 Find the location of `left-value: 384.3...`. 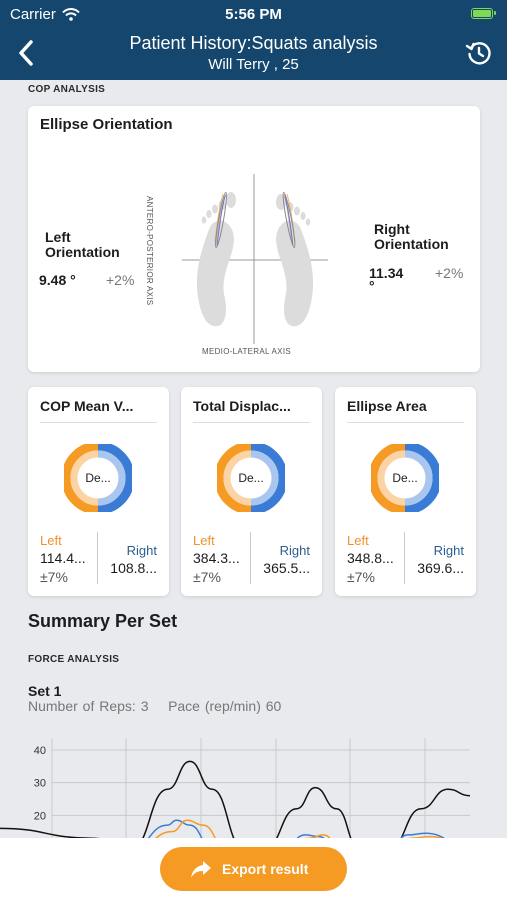

left-value: 384.3... is located at coordinates (216, 558).